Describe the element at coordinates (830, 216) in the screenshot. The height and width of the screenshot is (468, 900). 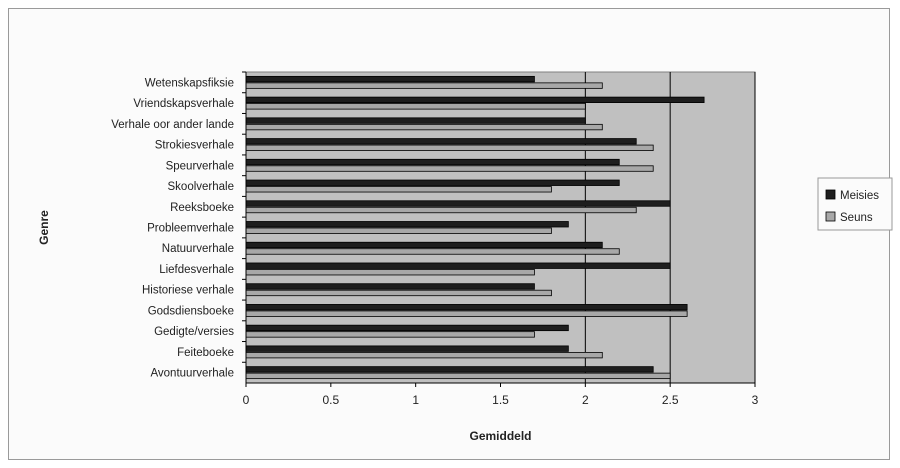
I see `legend-swatch-seuns` at that location.